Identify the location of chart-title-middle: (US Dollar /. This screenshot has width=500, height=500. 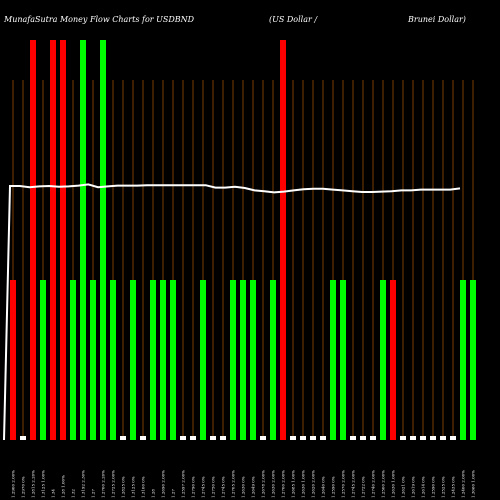
(293, 19).